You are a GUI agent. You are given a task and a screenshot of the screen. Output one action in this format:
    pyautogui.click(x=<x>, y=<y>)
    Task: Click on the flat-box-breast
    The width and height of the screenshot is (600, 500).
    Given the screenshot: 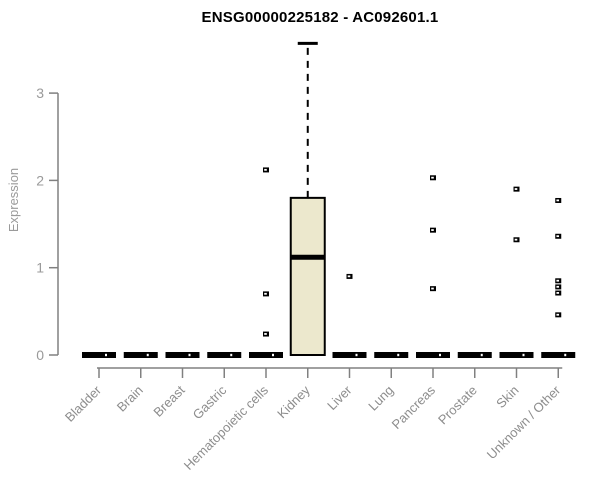 What is the action you would take?
    pyautogui.click(x=182, y=355)
    